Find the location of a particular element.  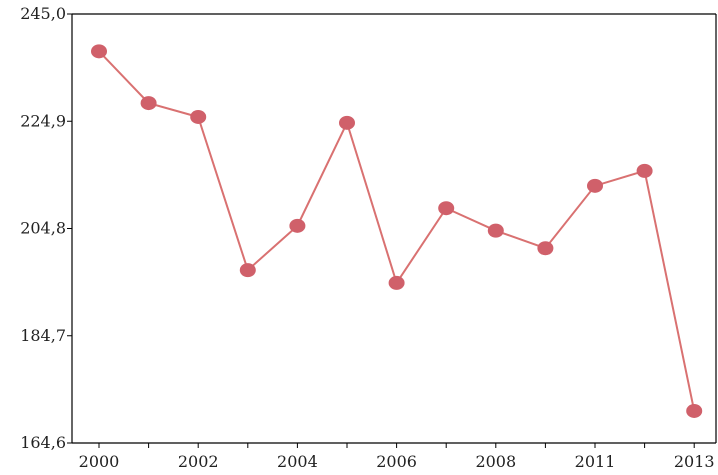

x-tick-label: 2000 is located at coordinates (99, 461).